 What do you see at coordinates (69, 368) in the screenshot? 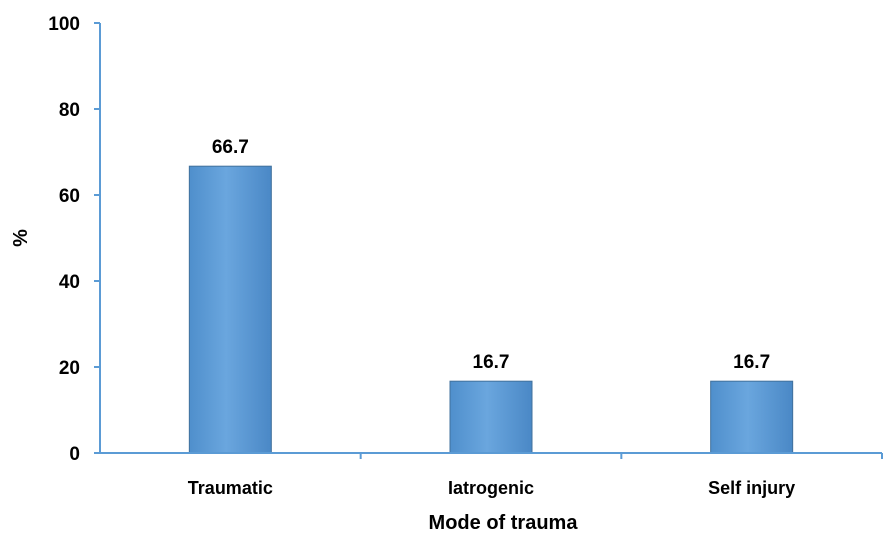
I see `y-tick-label: 20` at bounding box center [69, 368].